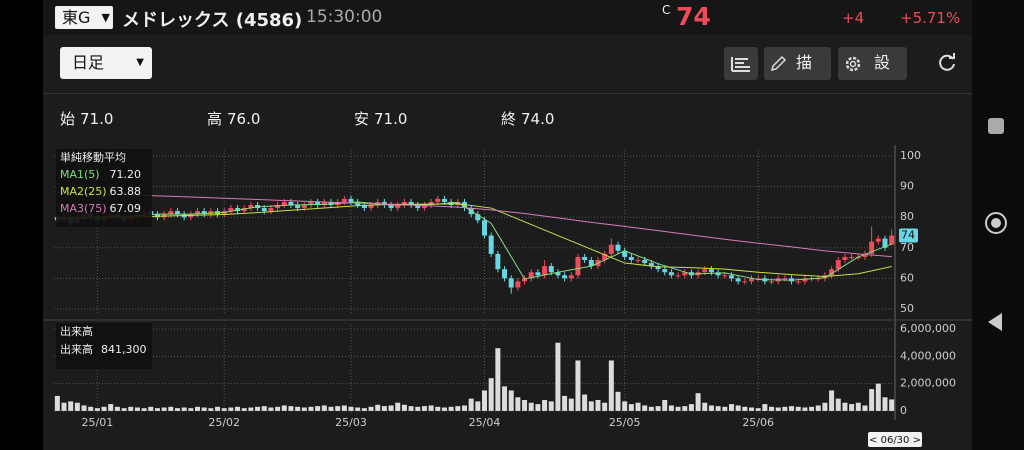 This screenshot has width=1024, height=450. What do you see at coordinates (84, 17) in the screenshot?
I see `market-select: 東G ▼` at bounding box center [84, 17].